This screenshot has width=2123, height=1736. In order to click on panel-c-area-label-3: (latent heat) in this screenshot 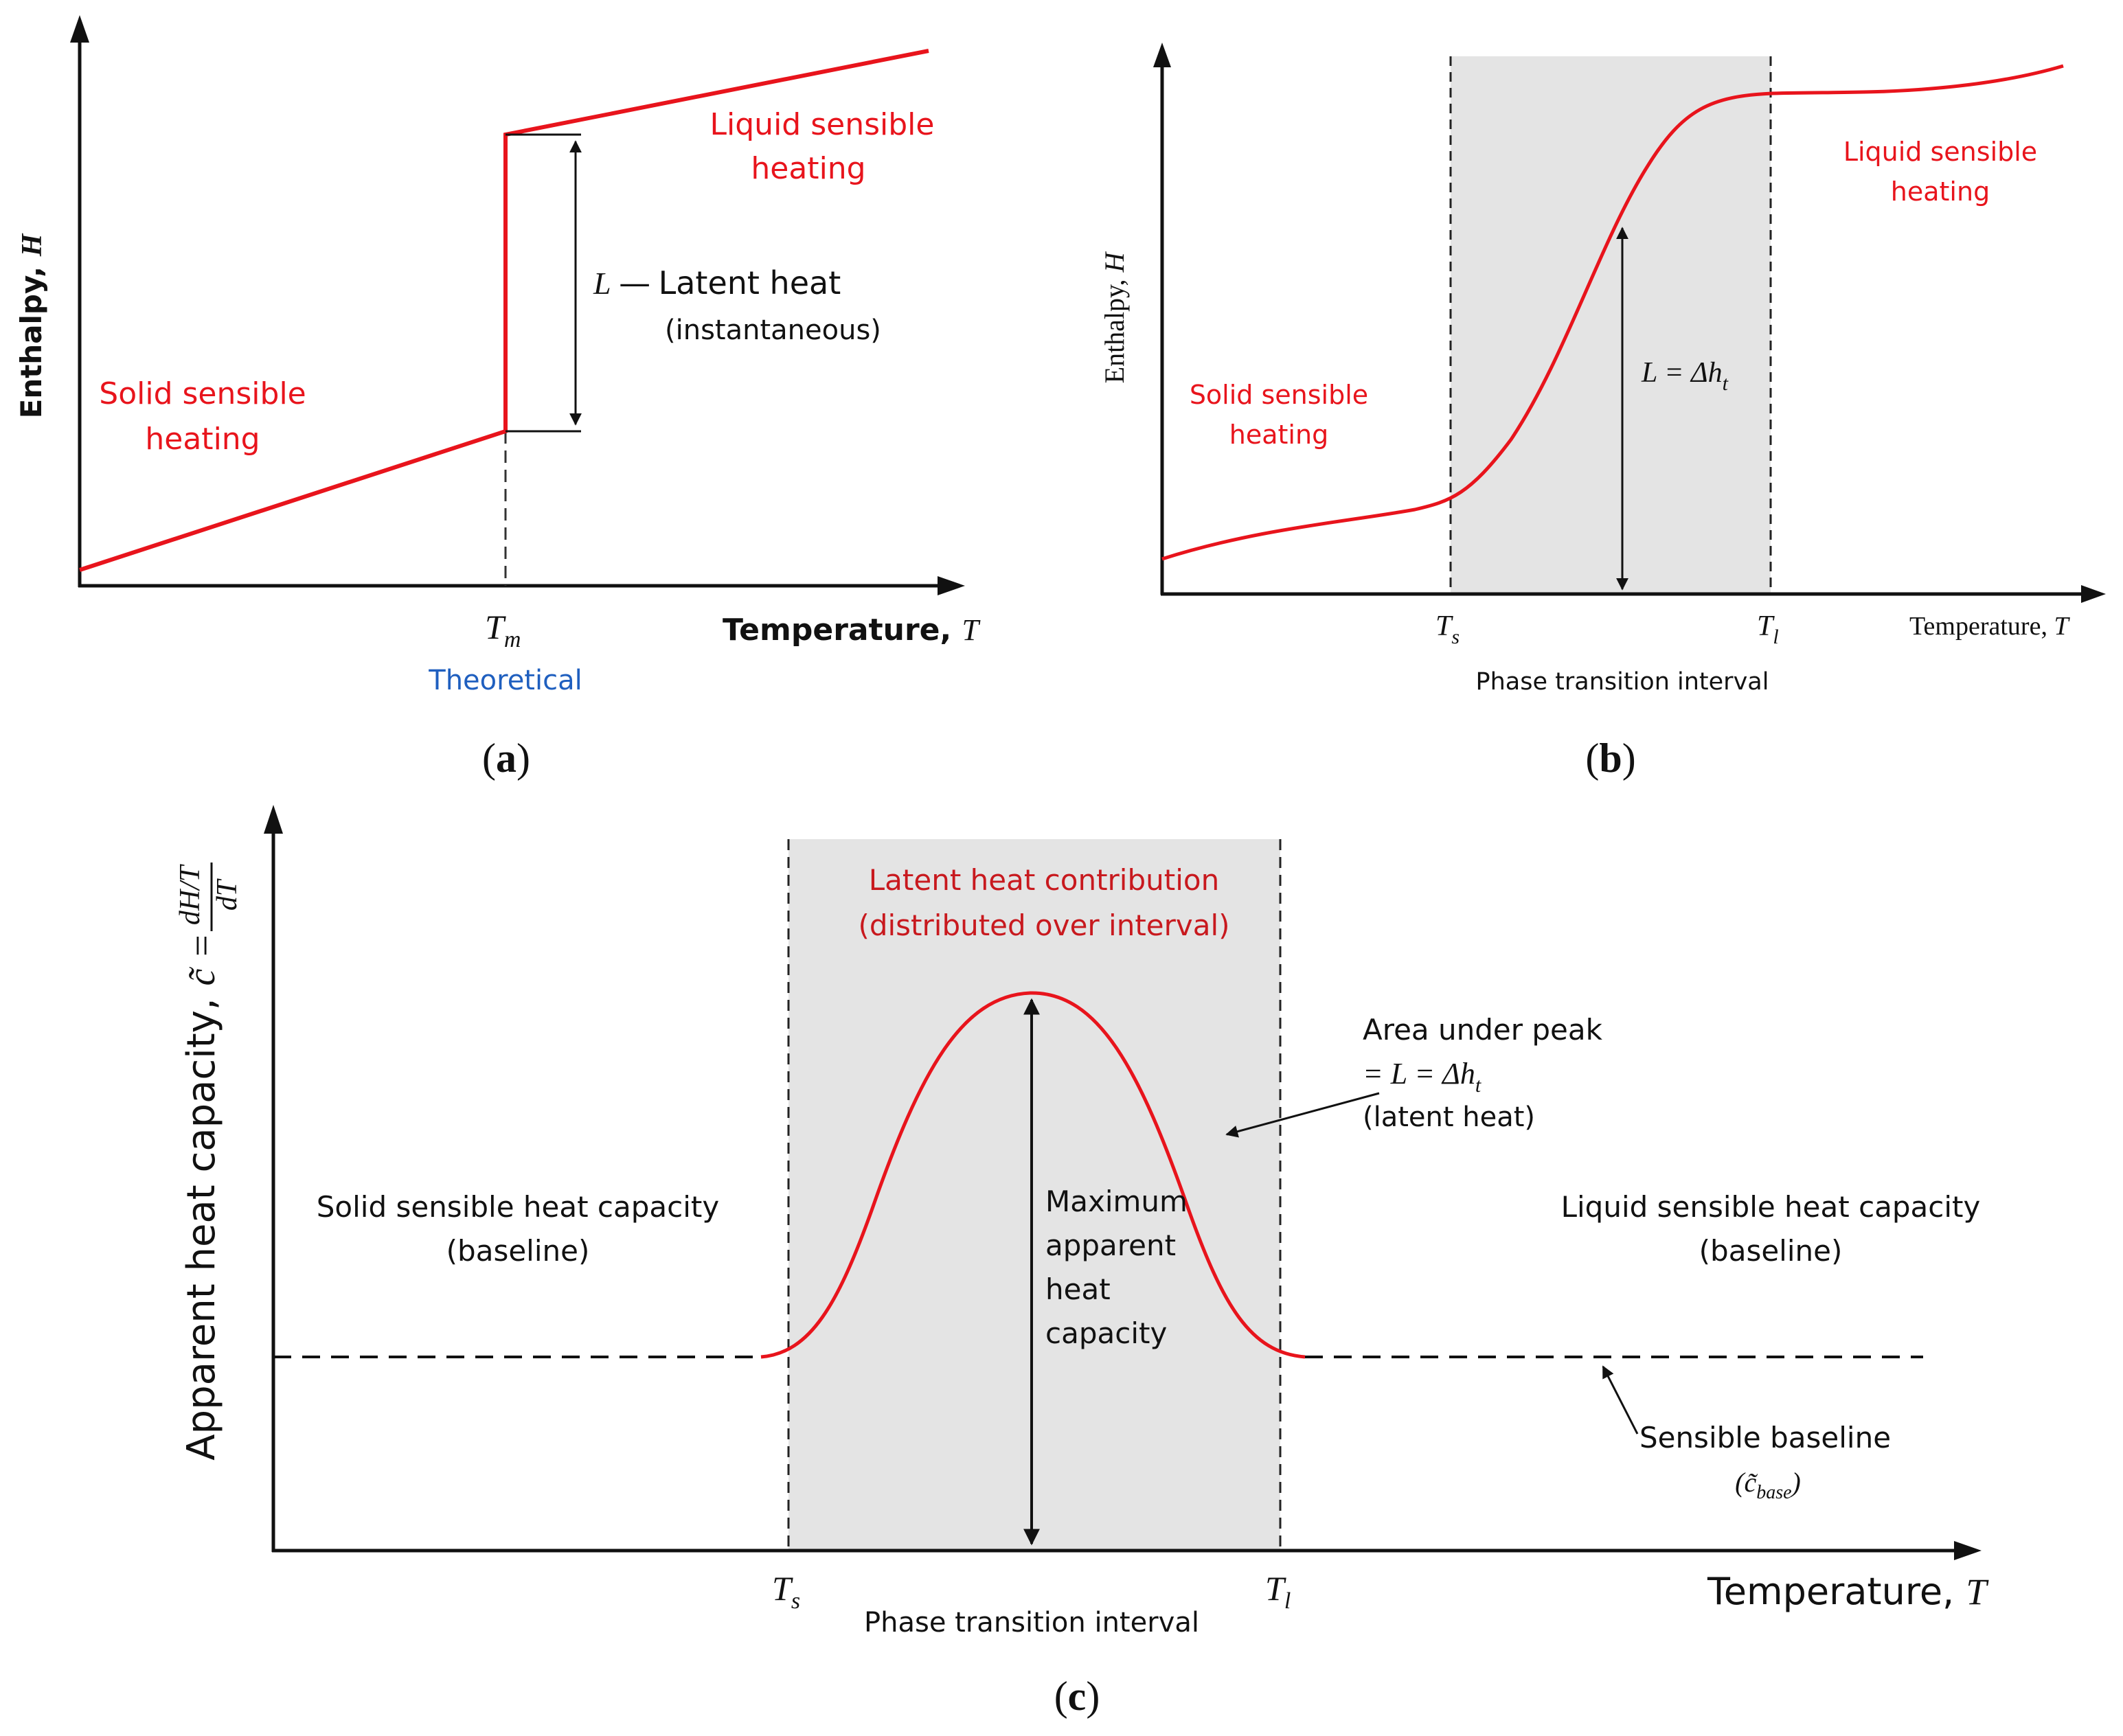, I will do `click(1449, 1117)`.